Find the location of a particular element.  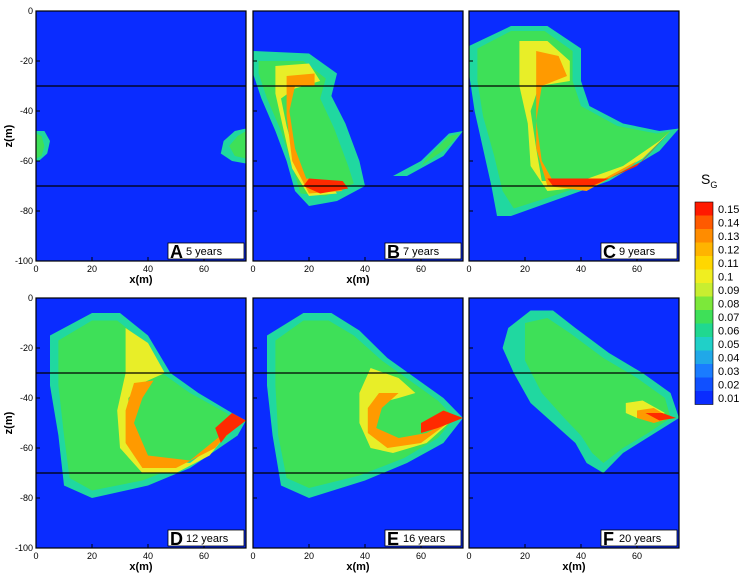

colorbar-title-subscript: G is located at coordinates (713, 185).